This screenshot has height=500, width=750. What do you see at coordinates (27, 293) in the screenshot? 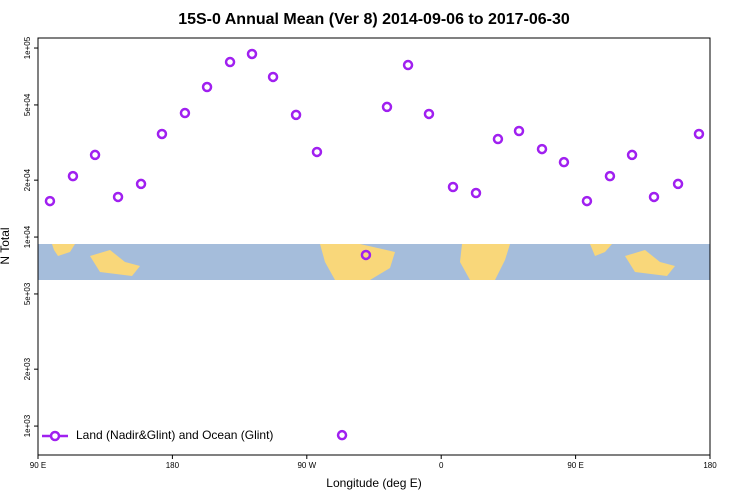
I see `y-tick-label: 5e+03` at bounding box center [27, 293].